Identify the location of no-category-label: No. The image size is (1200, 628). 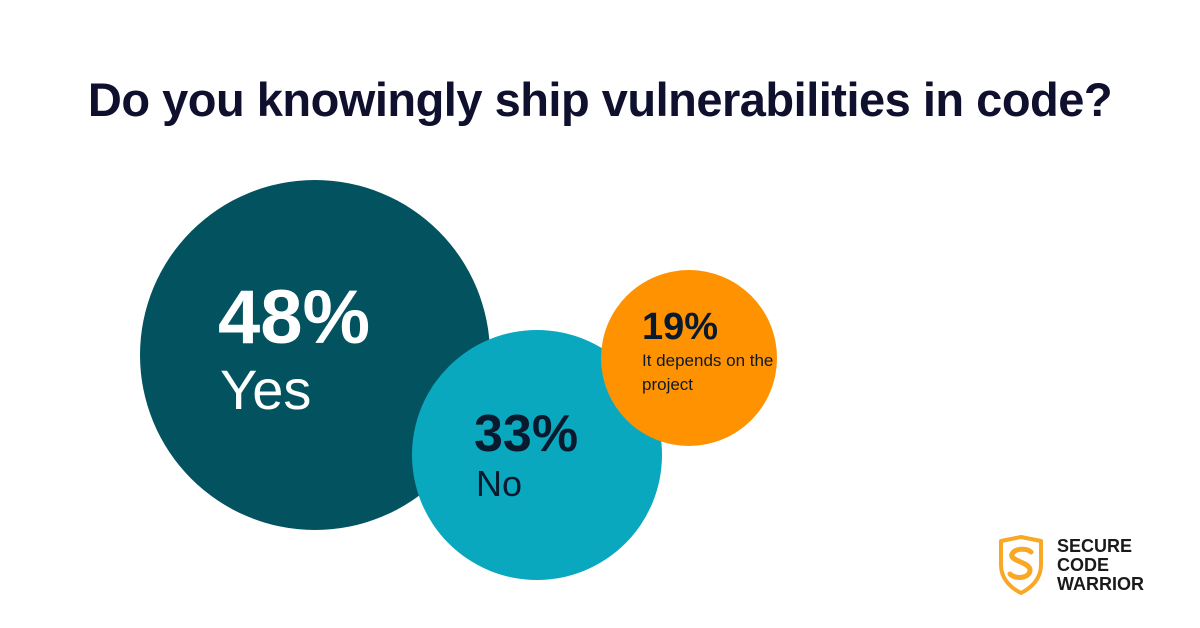
(499, 483).